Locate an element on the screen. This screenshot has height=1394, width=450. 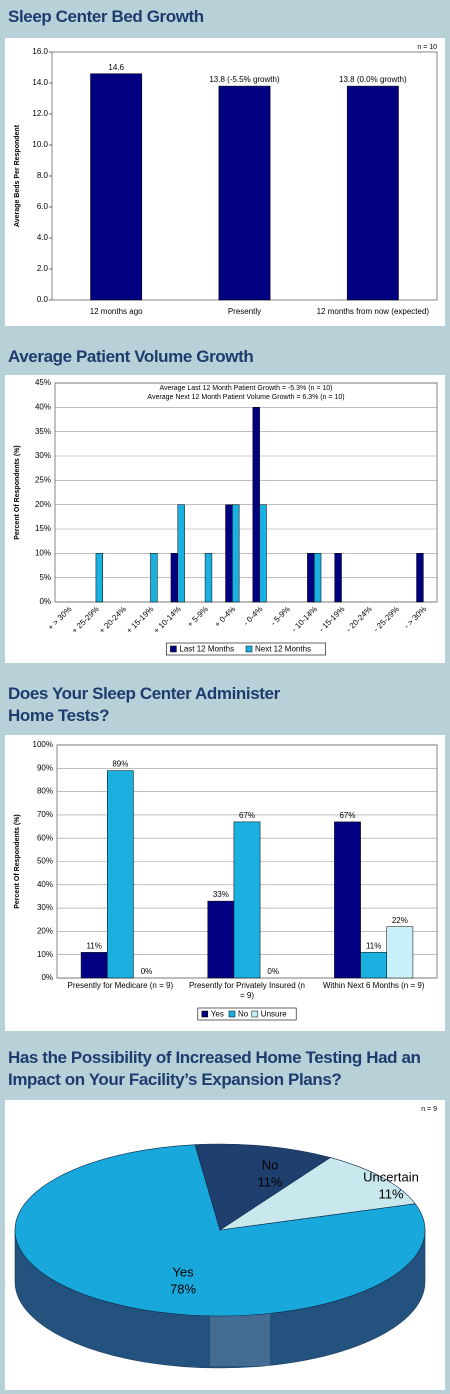
value-label: 11% is located at coordinates (93, 945).